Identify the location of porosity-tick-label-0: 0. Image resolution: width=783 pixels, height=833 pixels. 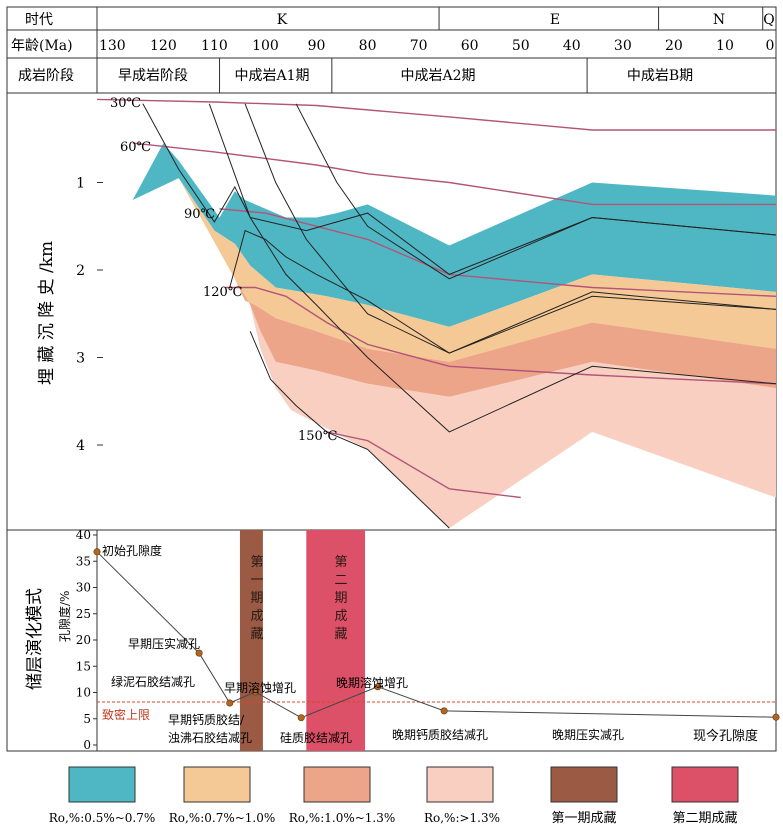
(87, 745).